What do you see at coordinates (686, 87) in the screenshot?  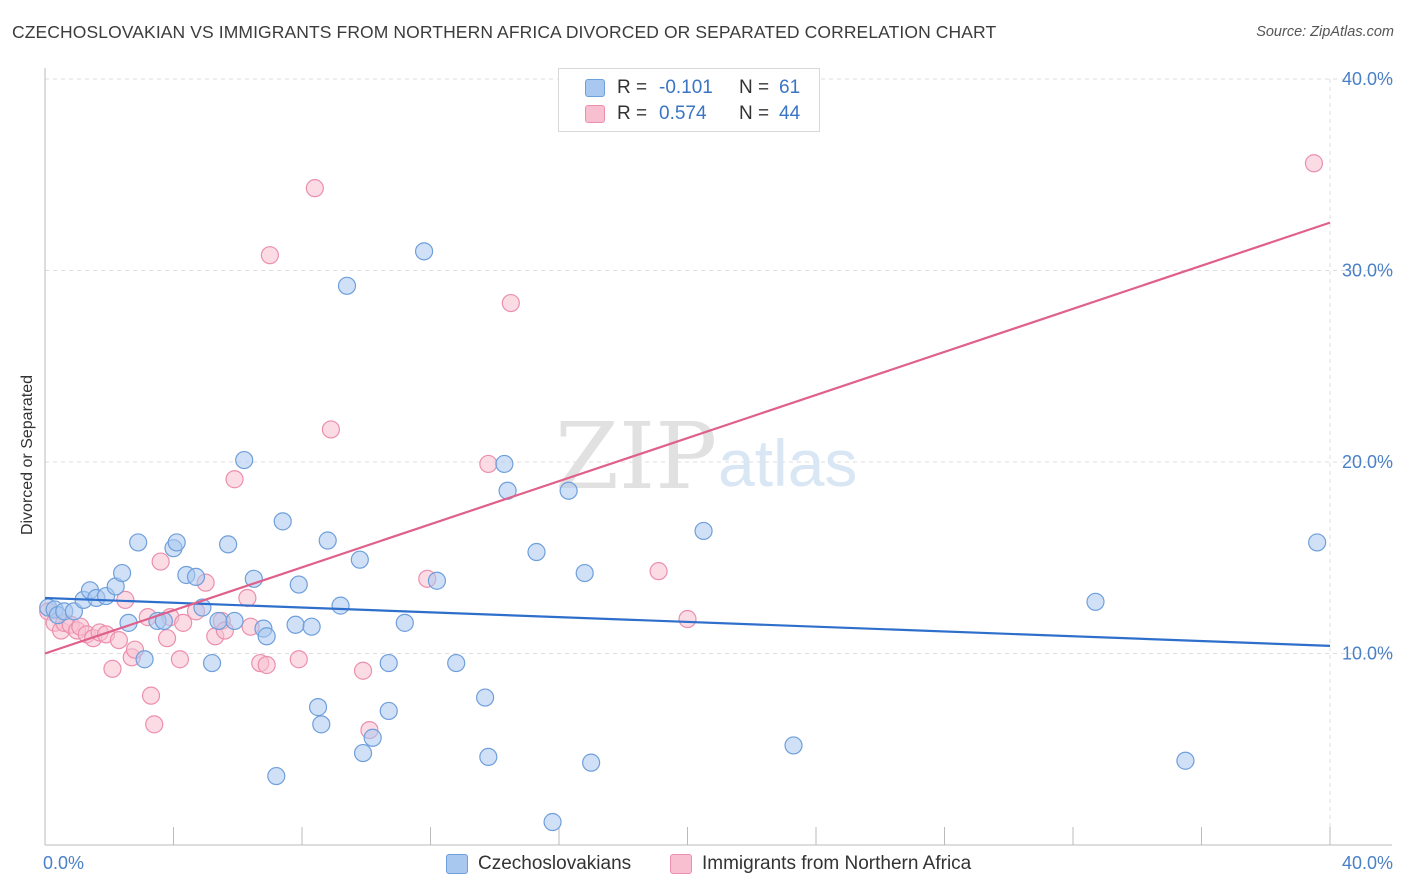 I see `legend-r-value: -0.101` at bounding box center [686, 87].